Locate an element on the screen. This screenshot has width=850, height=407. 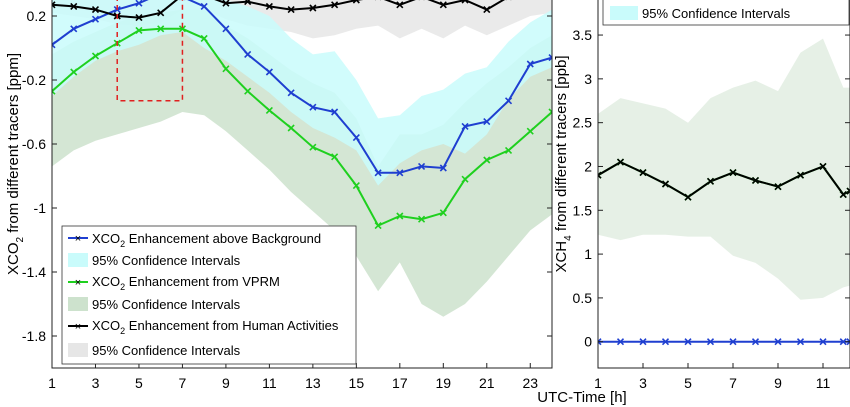
y-axis-label: XCH4 from different tracers [ppb] is located at coordinates (563, 163).